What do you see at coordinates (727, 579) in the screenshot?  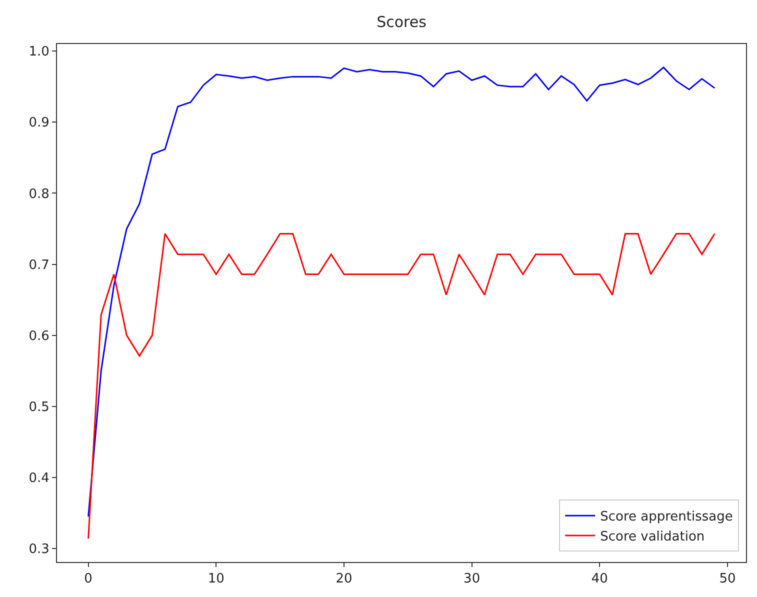 I see `x-tick-label: 50` at bounding box center [727, 579].